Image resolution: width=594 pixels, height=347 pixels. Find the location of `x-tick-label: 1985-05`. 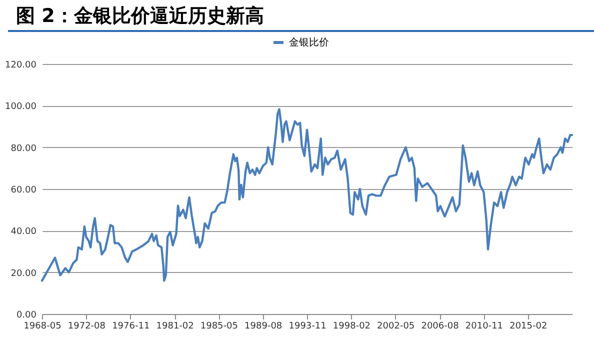

x-tick-label: 1985-05 is located at coordinates (219, 327).